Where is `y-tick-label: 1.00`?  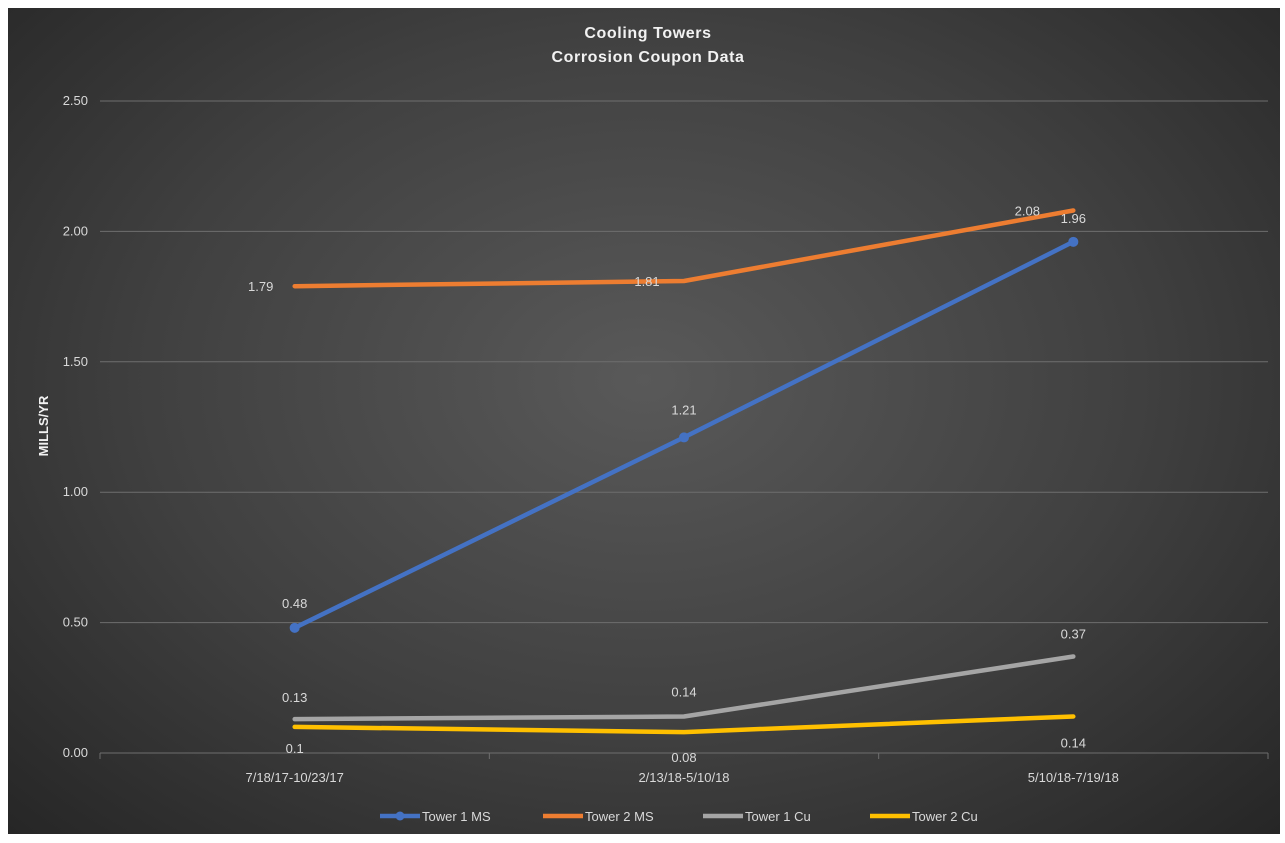
y-tick-label: 1.00 is located at coordinates (75, 491).